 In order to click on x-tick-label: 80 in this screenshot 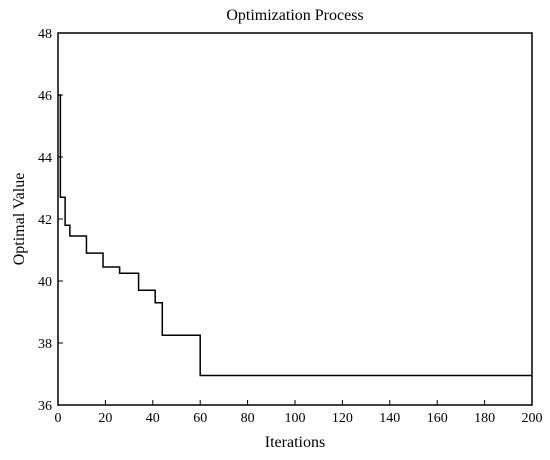, I will do `click(248, 418)`.